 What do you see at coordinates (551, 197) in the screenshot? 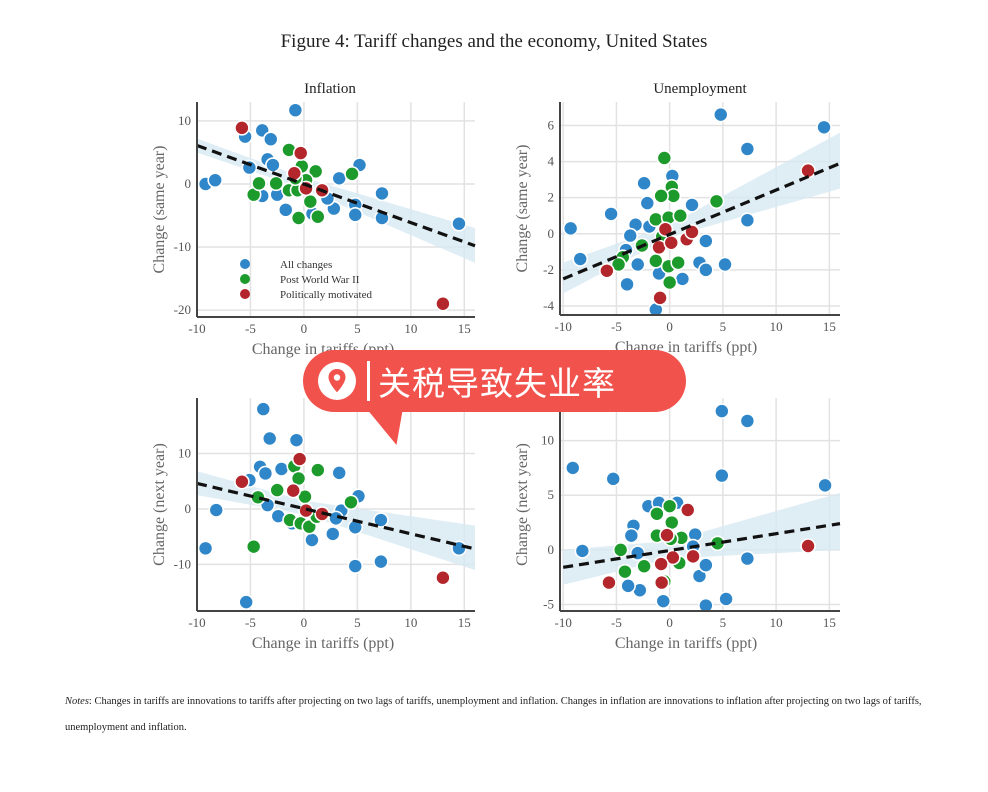
I see `y-tick-label: 2` at bounding box center [551, 197].